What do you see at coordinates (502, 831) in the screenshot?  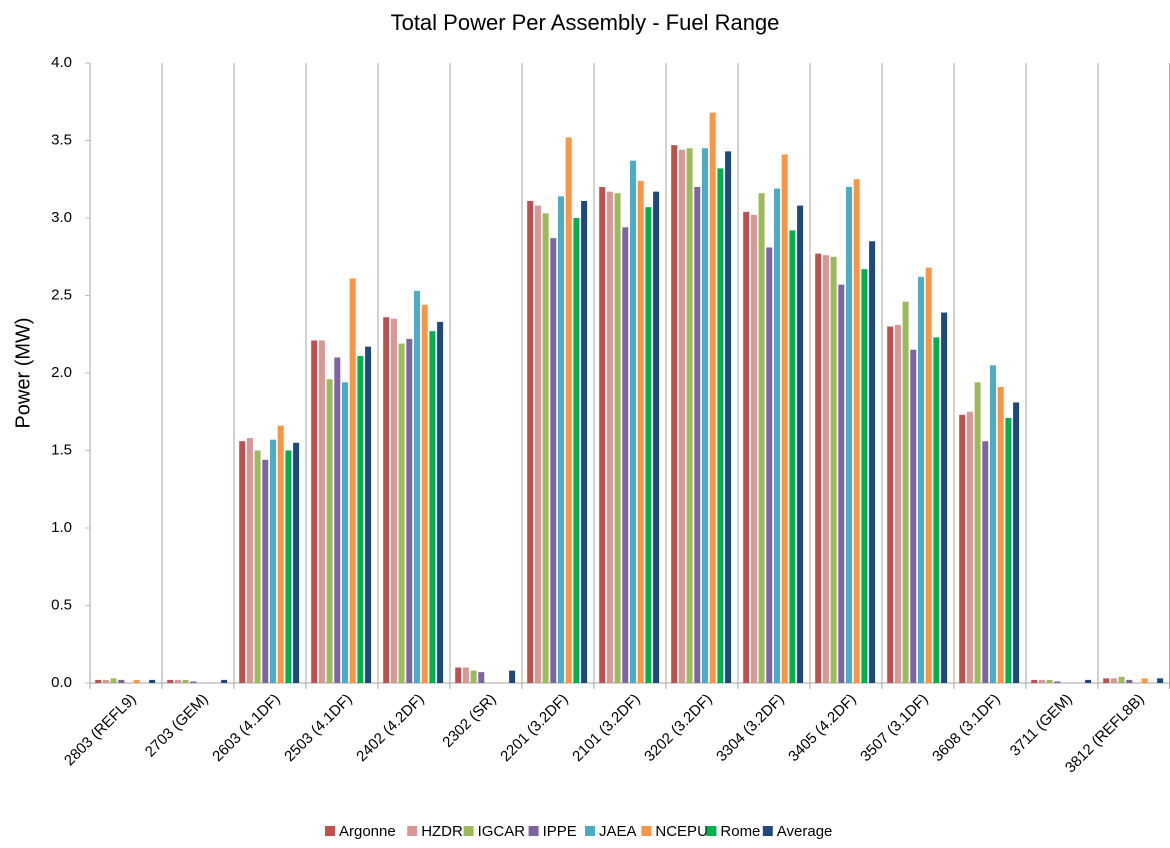 I see `legend-label: IGCAR` at bounding box center [502, 831].